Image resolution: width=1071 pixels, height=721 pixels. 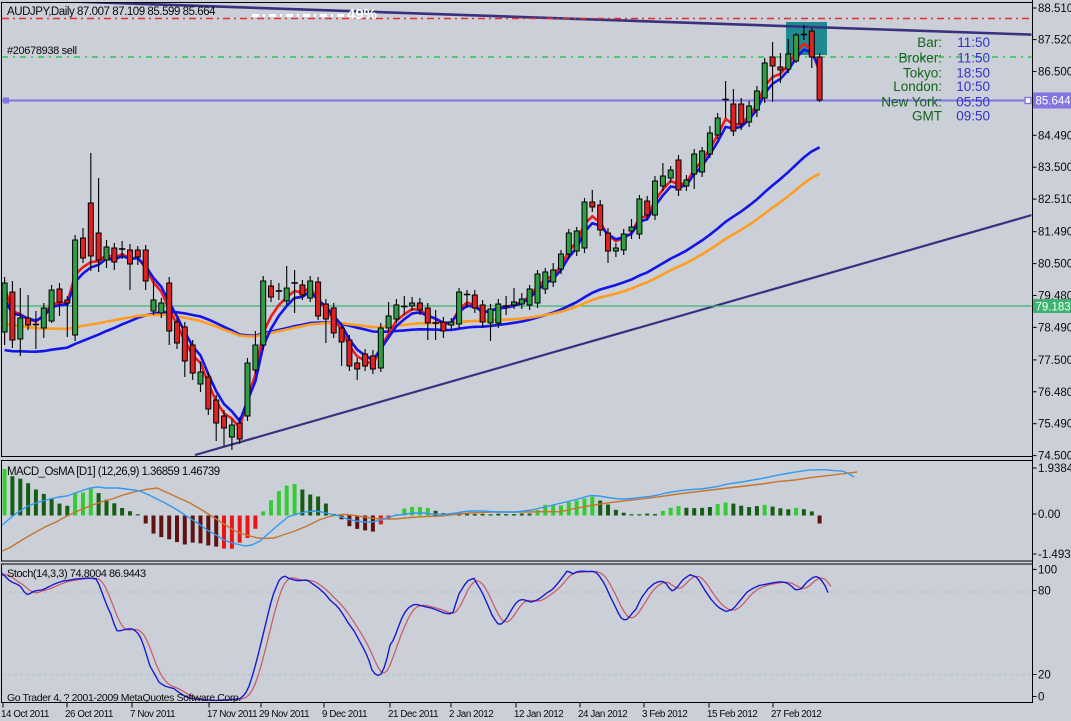 I want to click on svg-text: 77.500, so click(x=1054, y=361).